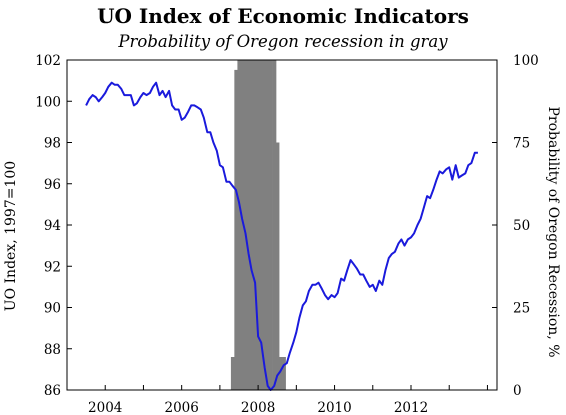 This screenshot has height=415, width=566. I want to click on x-axis-ticks: 2004 2006 2008 2010 2012, so click(288, 400).